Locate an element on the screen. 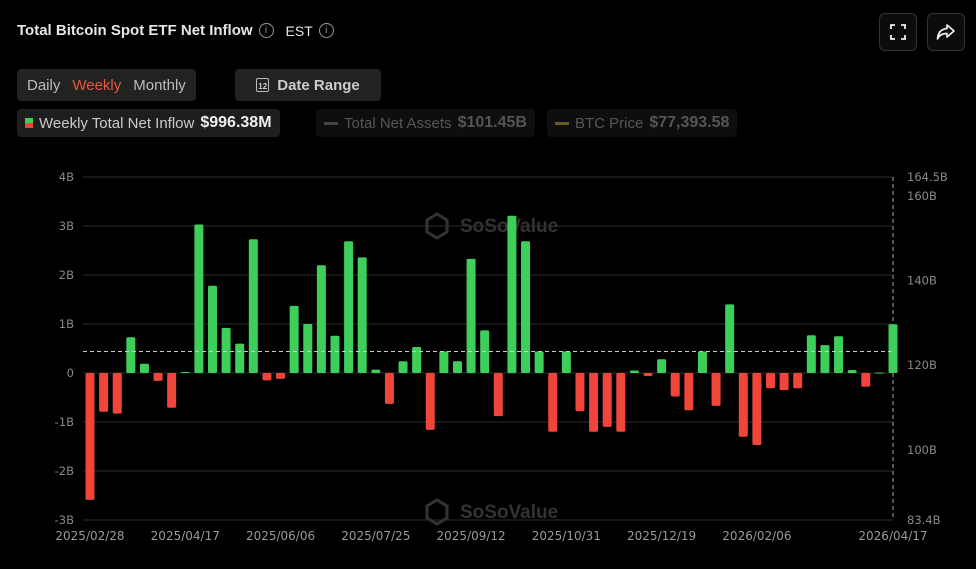 This screenshot has height=569, width=976. legend-btc-price: BTC Price $77,393.58 is located at coordinates (642, 123).